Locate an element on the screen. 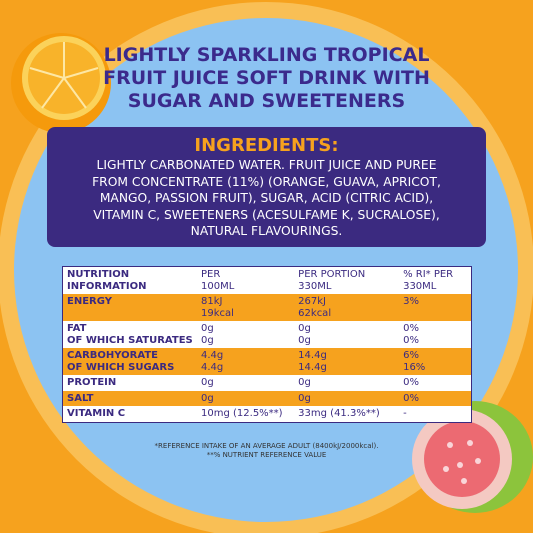 Image resolution: width=533 pixels, height=533 pixels. title-line: SUGAR AND SWEETENERS is located at coordinates (266, 101).